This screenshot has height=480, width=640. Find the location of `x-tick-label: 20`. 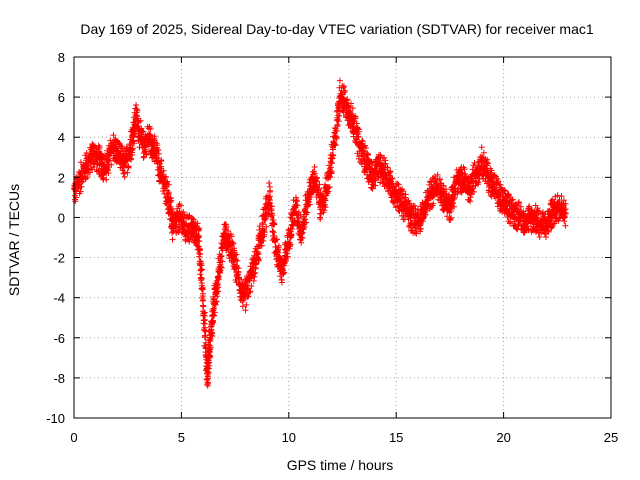

x-tick-label: 20 is located at coordinates (503, 437).